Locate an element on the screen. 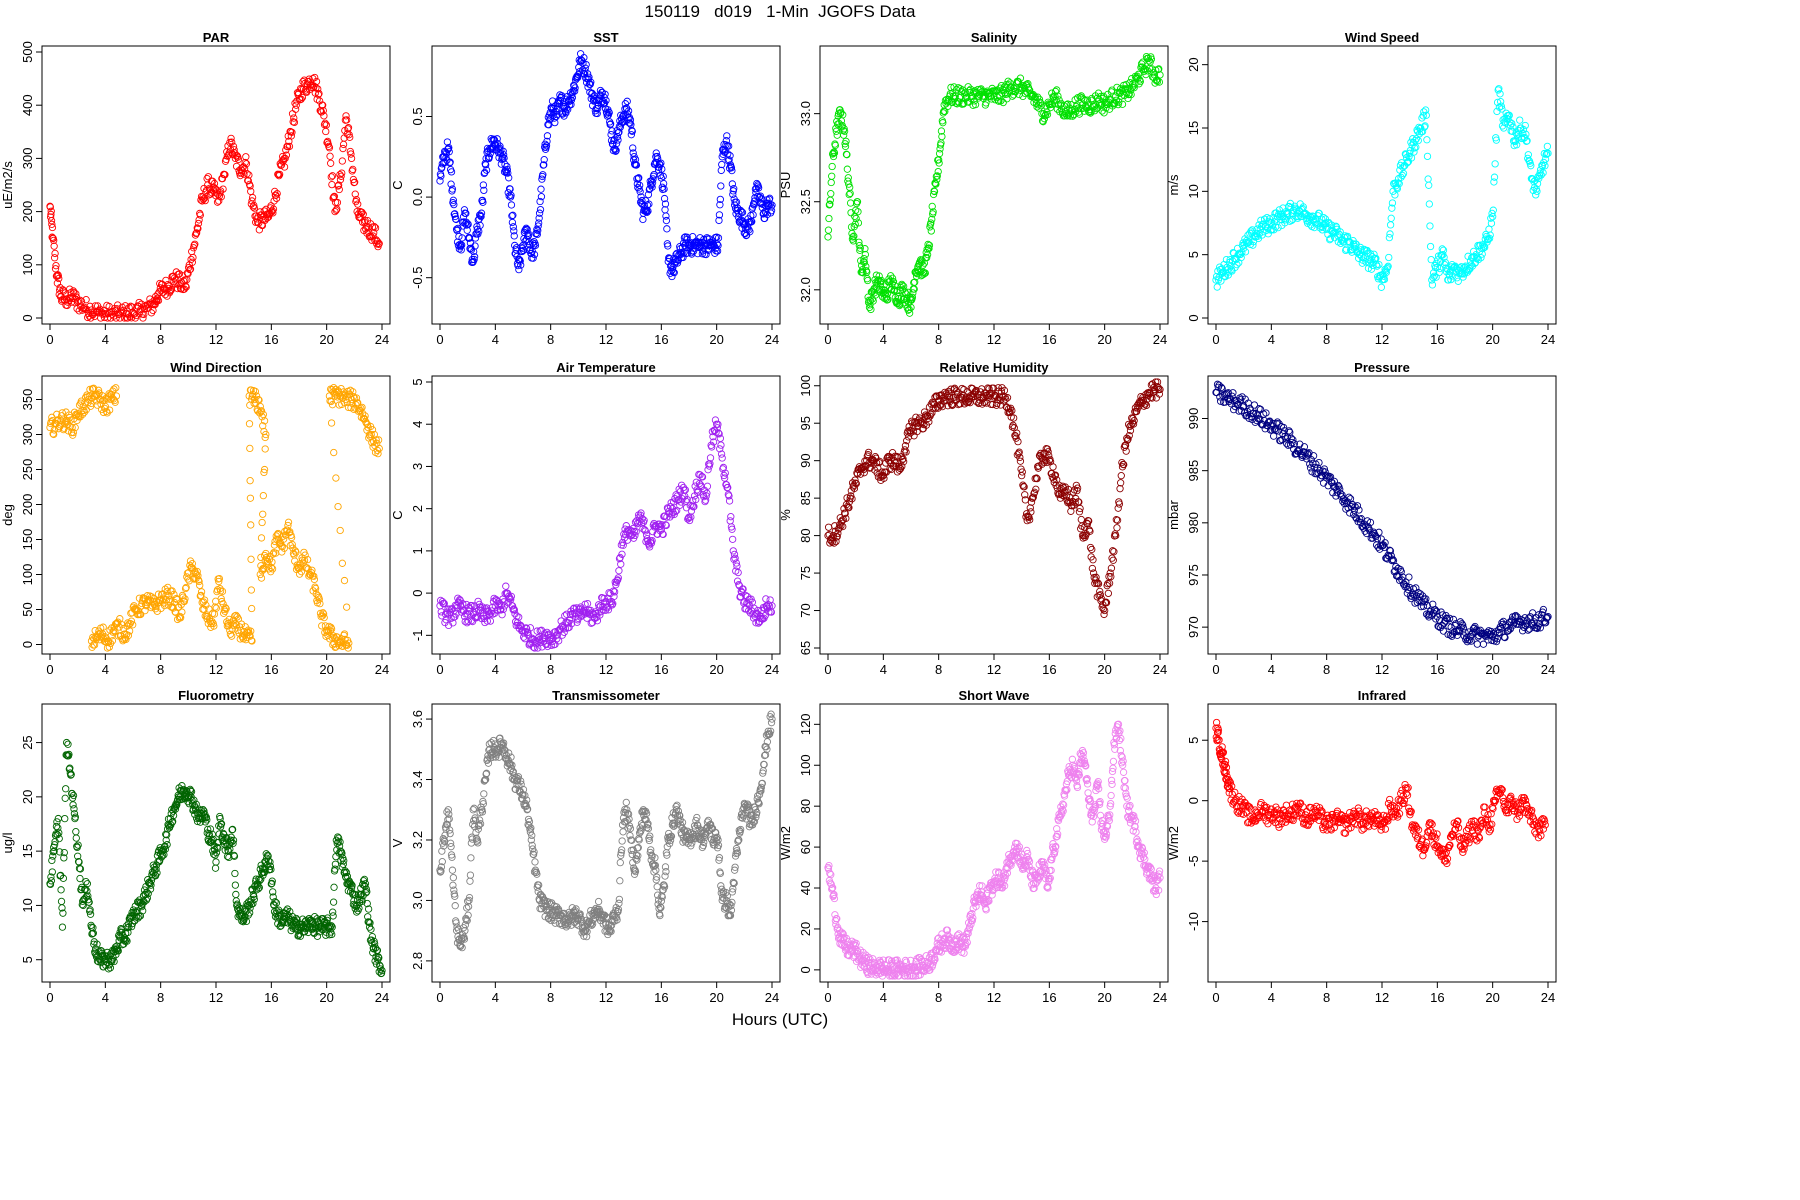 The image size is (1800, 1200). series-points is located at coordinates (216, 858).